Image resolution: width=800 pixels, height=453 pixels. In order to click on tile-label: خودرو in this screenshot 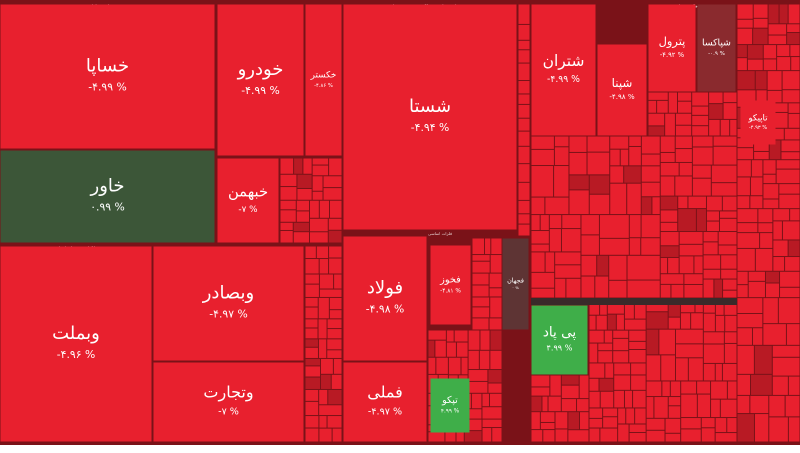, I will do `click(260, 69)`.